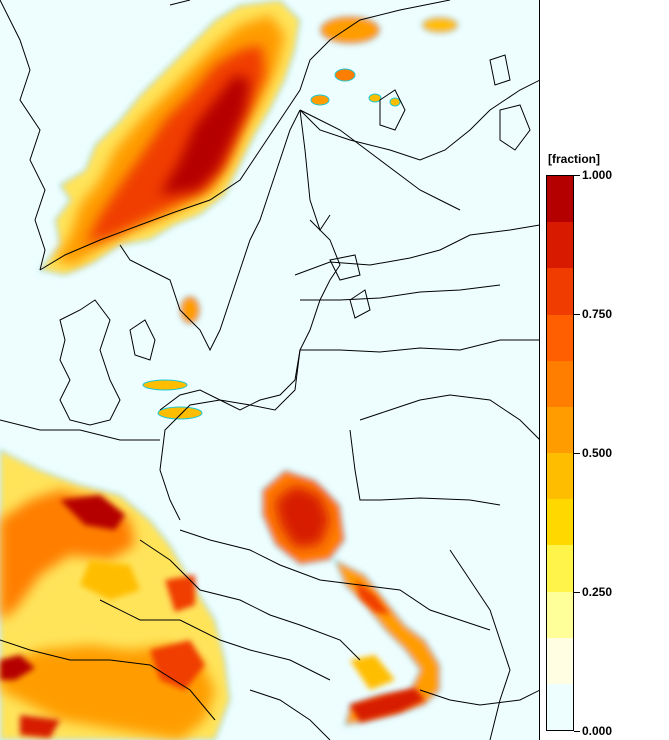  I want to click on legend-tick-label: 1.000, so click(597, 175).